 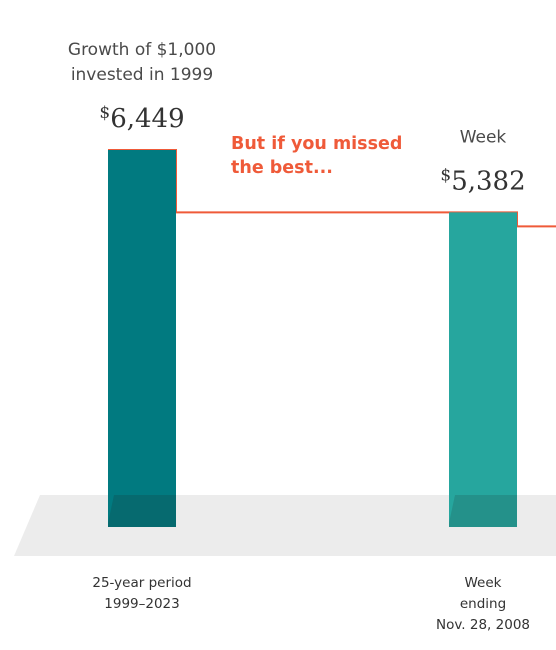 What do you see at coordinates (142, 50) in the screenshot?
I see `bar-1-caption-line-1: Growth of $1,000` at bounding box center [142, 50].